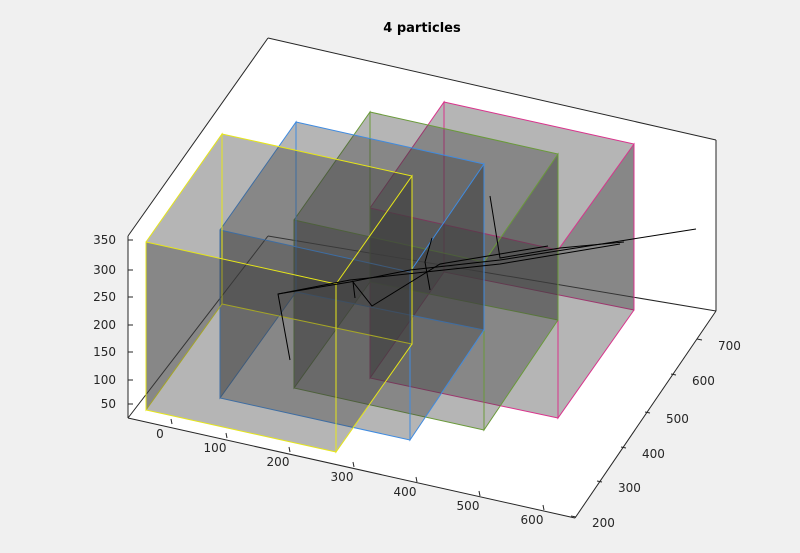 The image size is (800, 553). Describe the element at coordinates (104, 380) in the screenshot. I see `z-axis-tick-label: 100` at that location.